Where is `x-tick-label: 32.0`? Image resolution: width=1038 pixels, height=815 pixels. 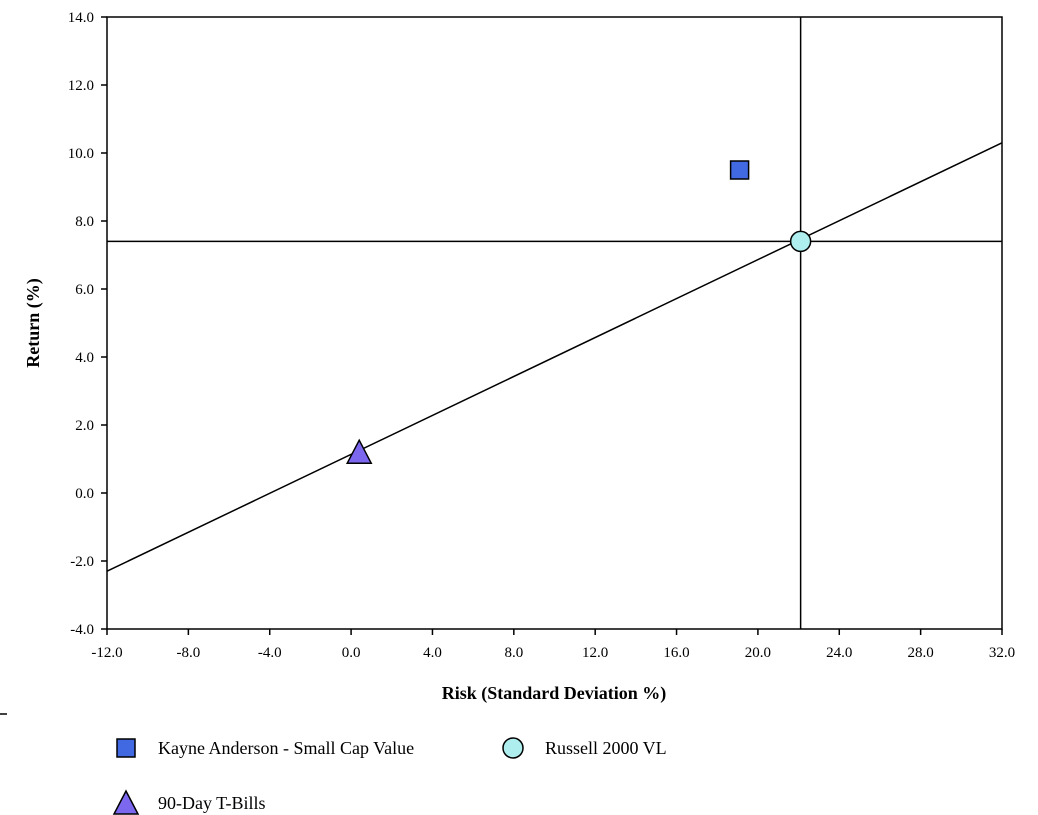
x-tick-label: 32.0 is located at coordinates (1002, 653).